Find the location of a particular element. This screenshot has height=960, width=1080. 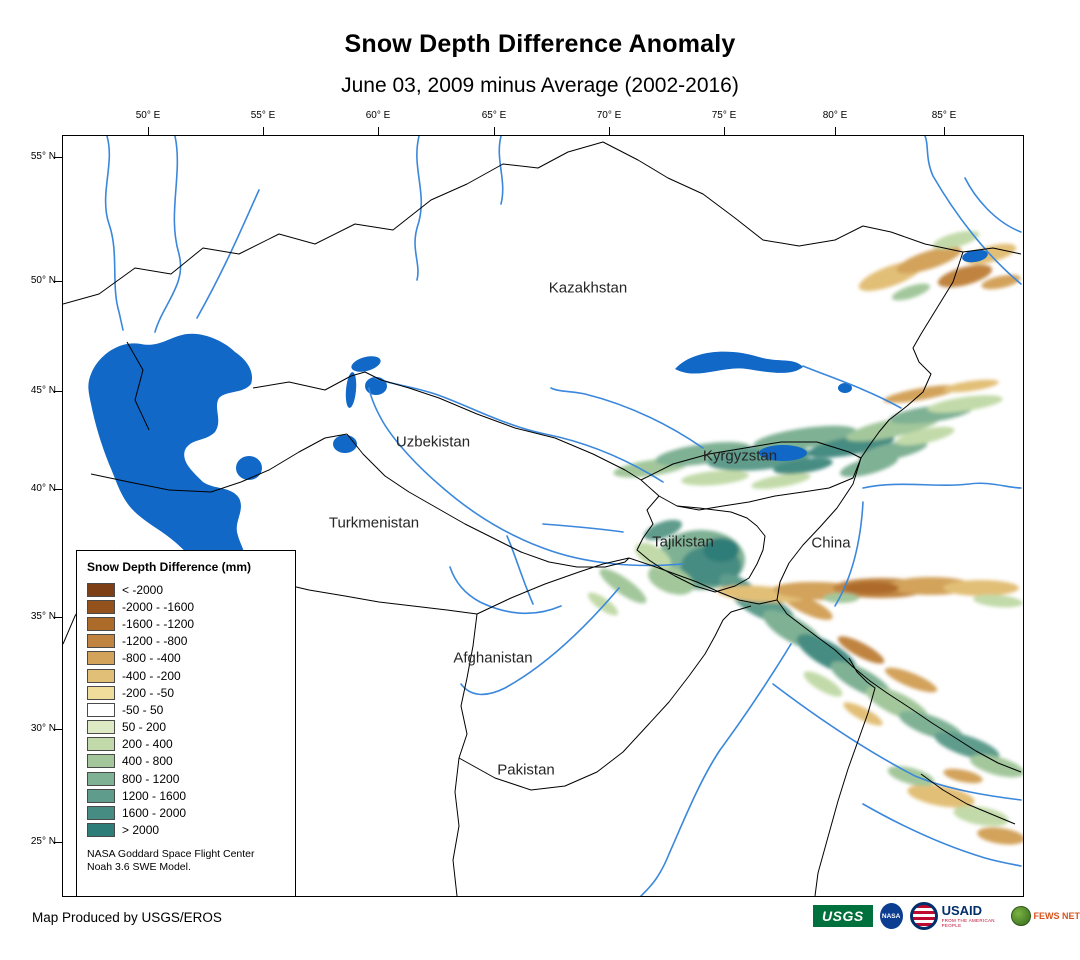

legend-entry: 1200 - 1600 is located at coordinates (186, 795).